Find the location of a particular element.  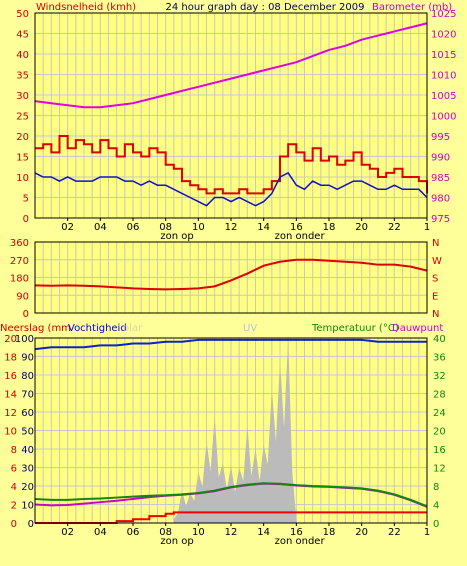

y-left-tick-label: 30 is located at coordinates (22, 96).